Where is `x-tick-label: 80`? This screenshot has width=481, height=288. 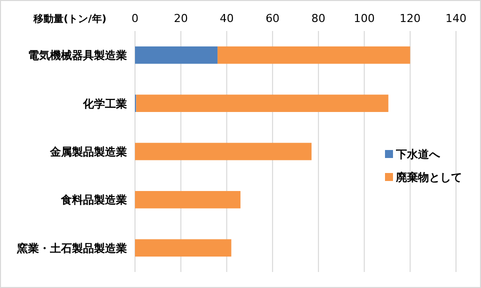
x-tick-label: 80 is located at coordinates (318, 18).